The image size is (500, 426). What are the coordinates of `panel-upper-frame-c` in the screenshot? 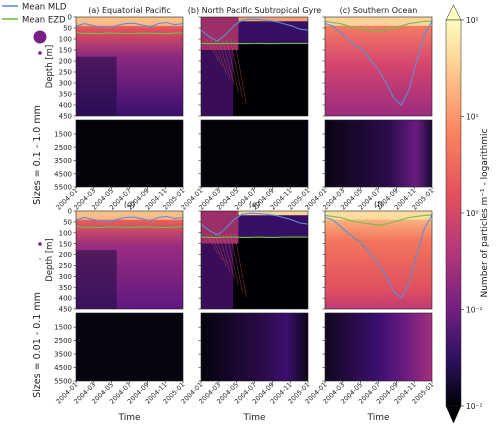 It's located at (378, 66).